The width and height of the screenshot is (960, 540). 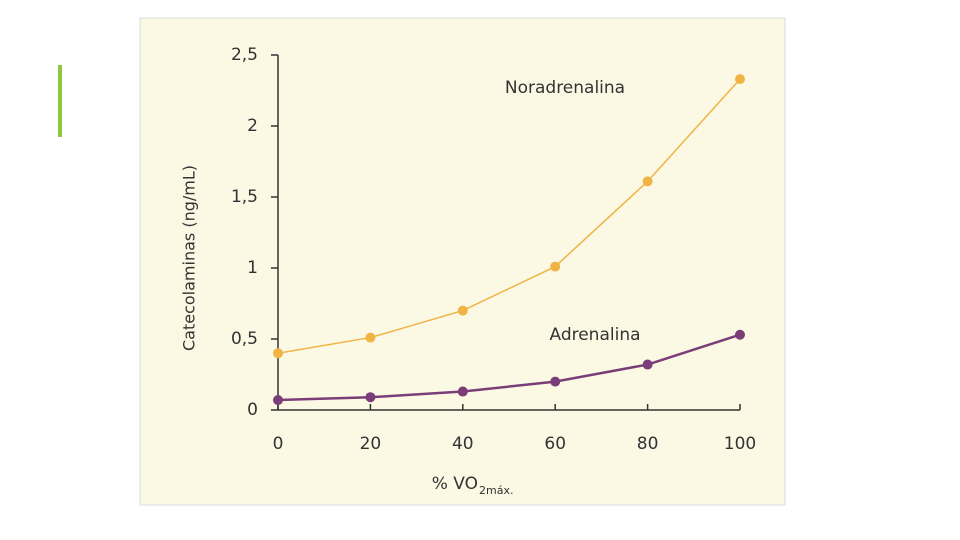 I want to click on y-tick-label: 0,5, so click(x=244, y=339).